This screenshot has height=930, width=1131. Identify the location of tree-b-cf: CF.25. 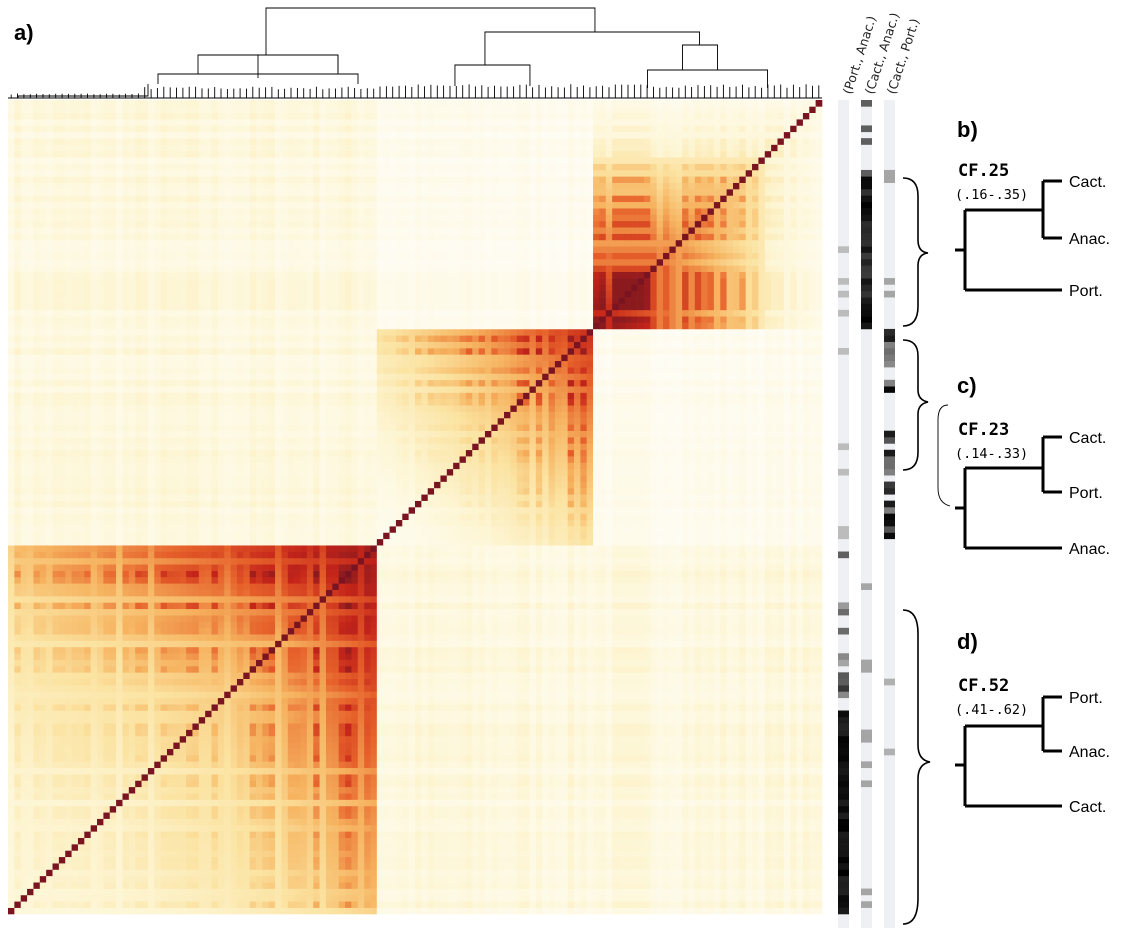
(983, 171).